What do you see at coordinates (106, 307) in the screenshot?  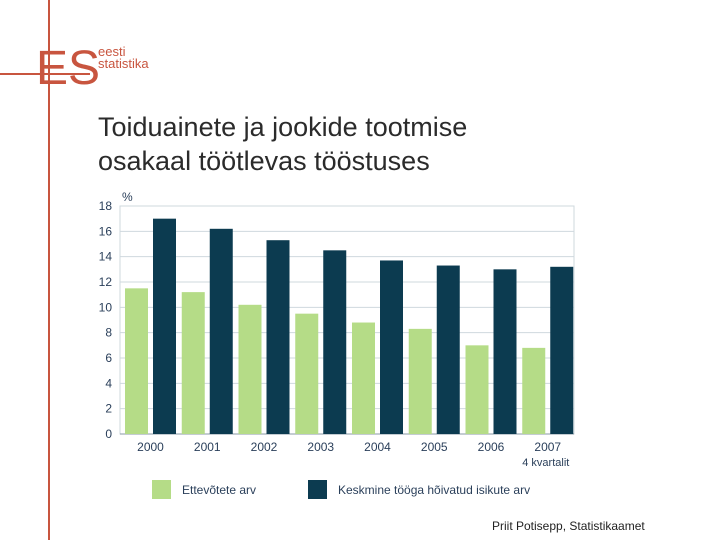 I see `y-tick-label: 10` at bounding box center [106, 307].